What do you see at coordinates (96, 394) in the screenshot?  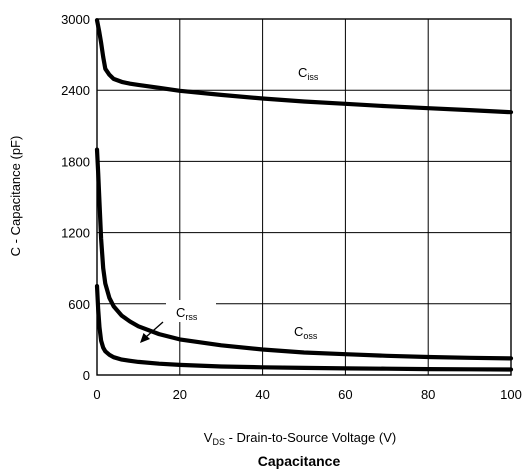 I see `x-tick-label: 0` at bounding box center [96, 394].